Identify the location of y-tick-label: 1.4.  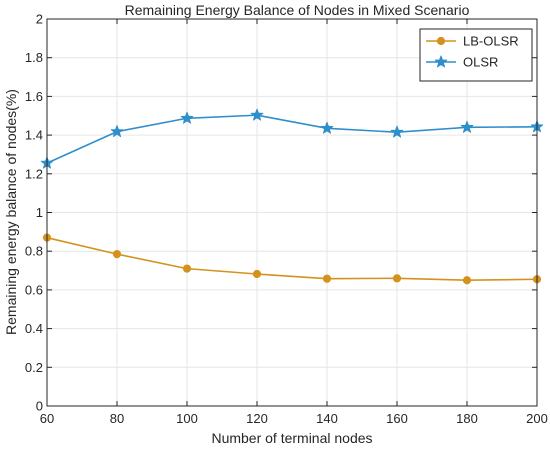
(34, 135).